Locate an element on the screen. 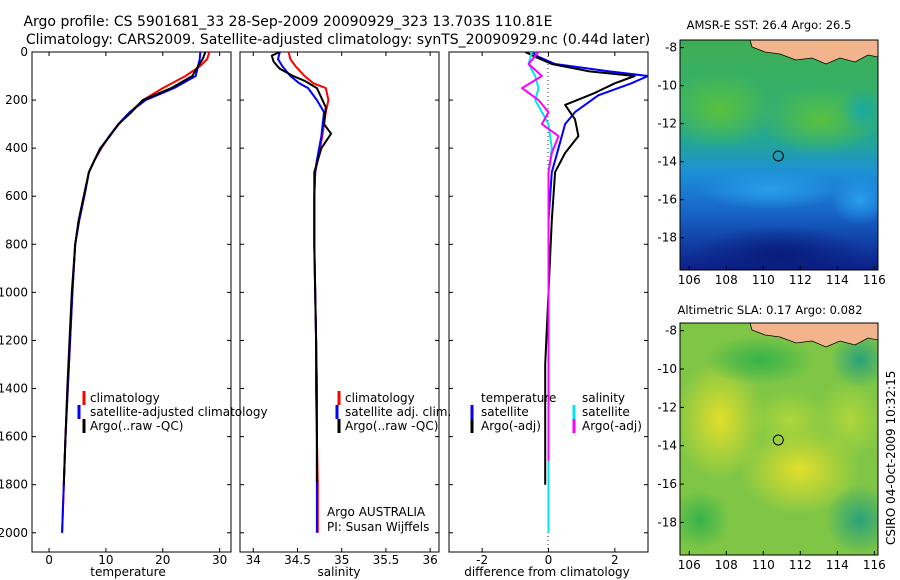  legend-temp-argo-label: Argo(-adj) is located at coordinates (511, 426).